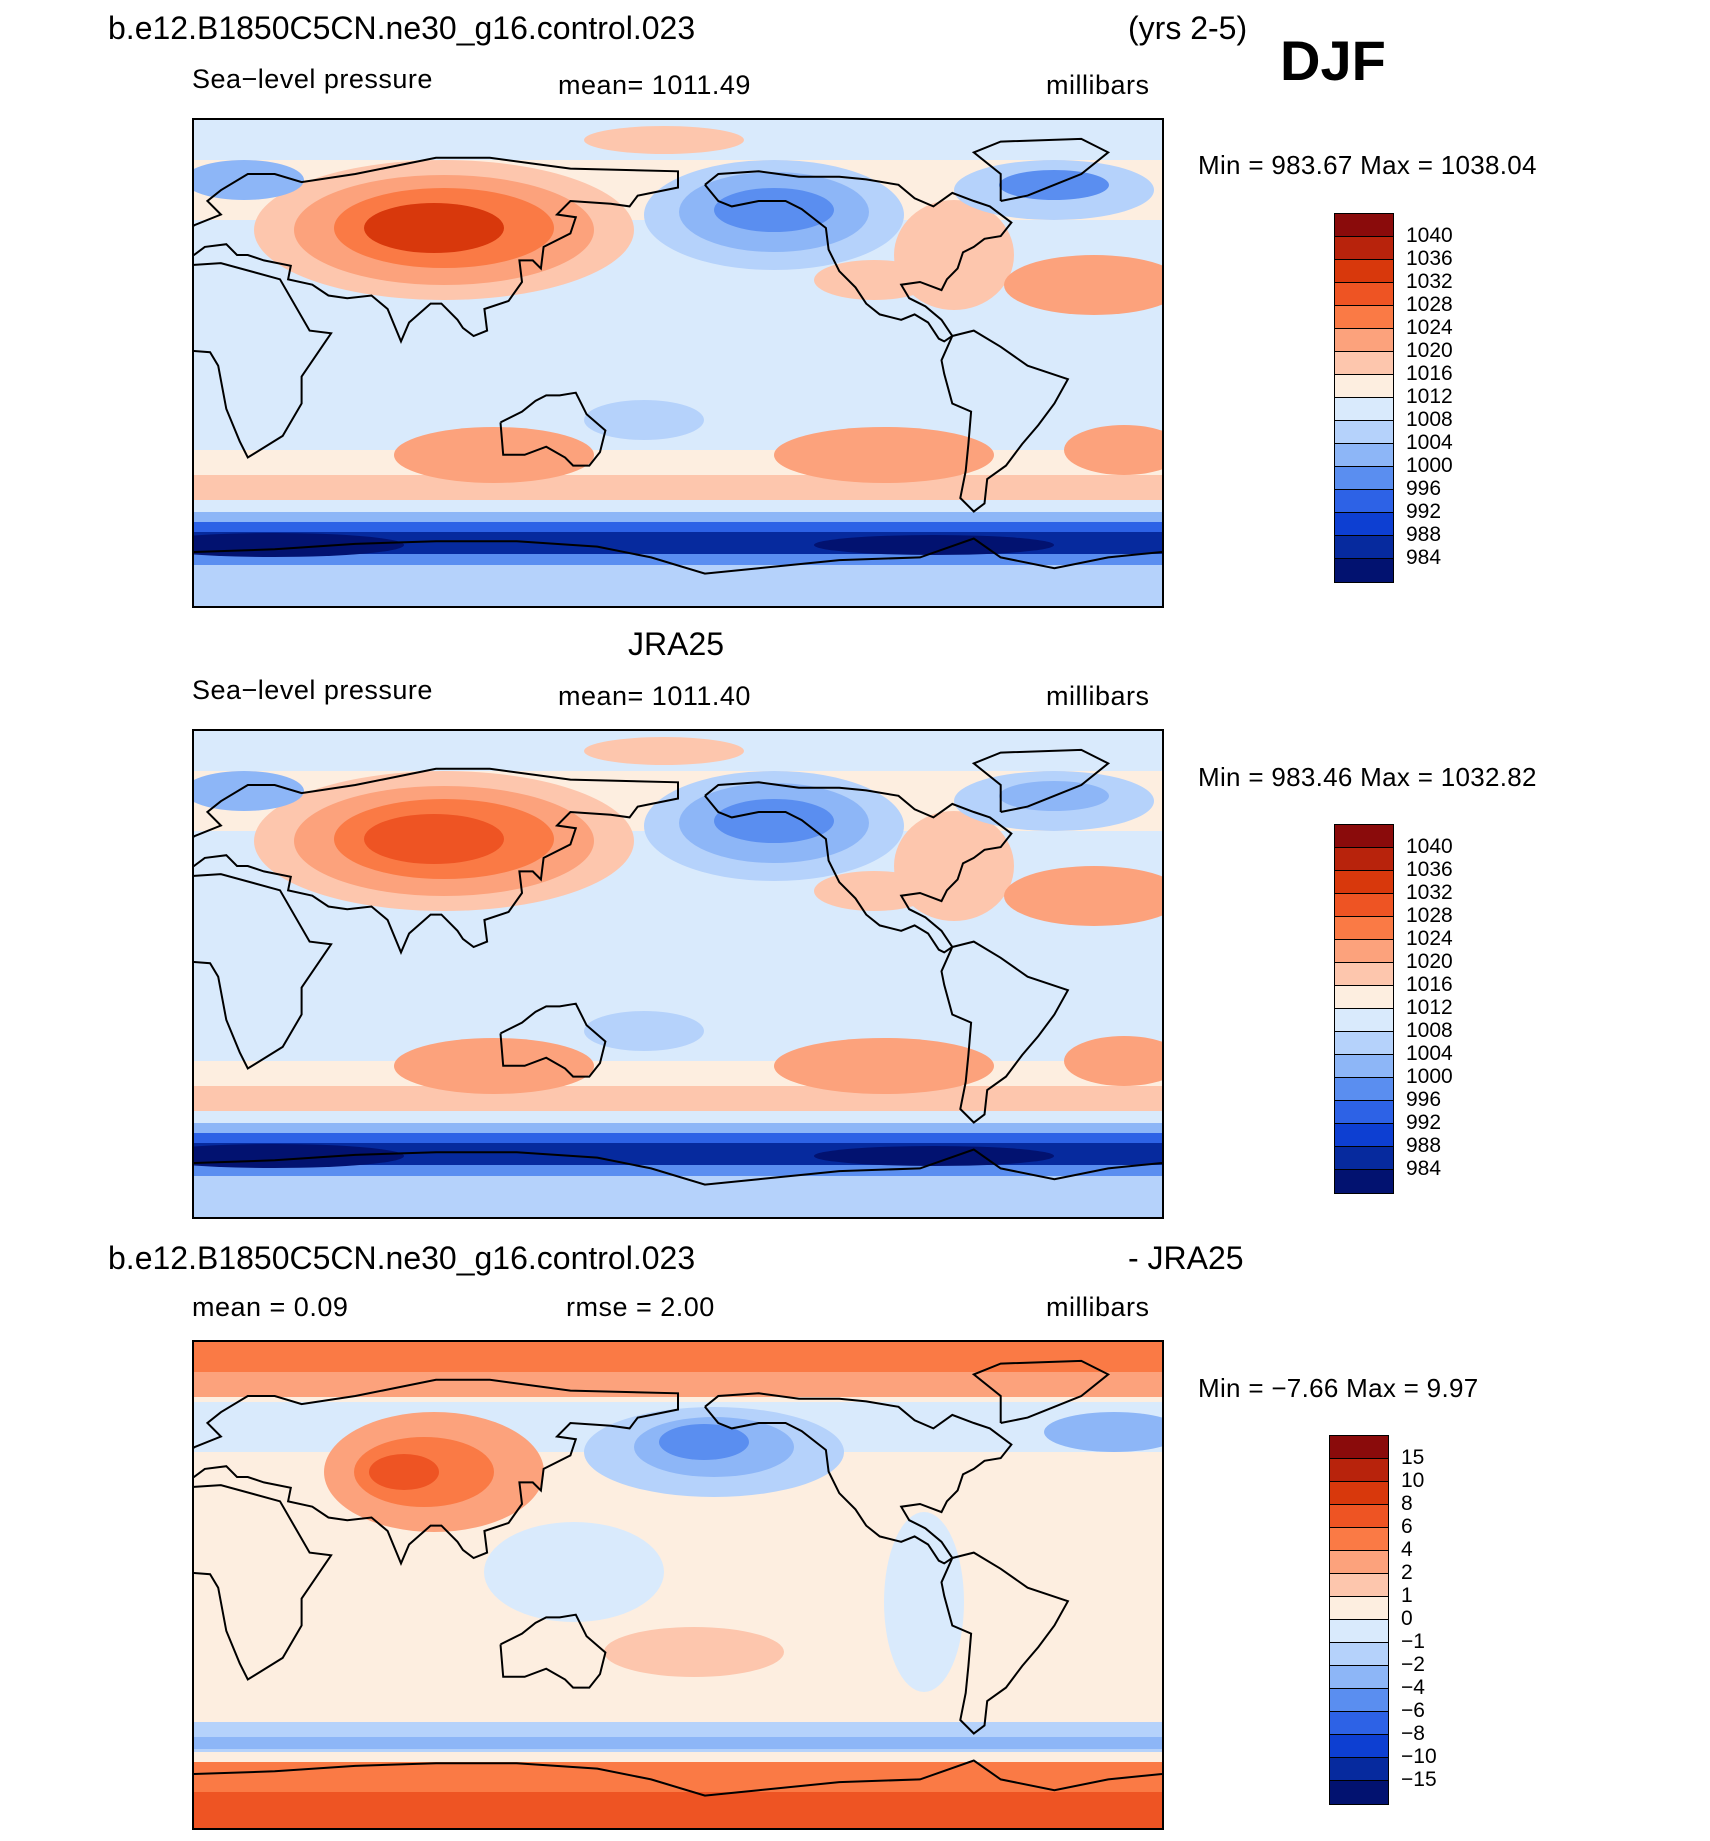 This screenshot has height=1841, width=1710. I want to click on season-label: DJF, so click(1333, 60).